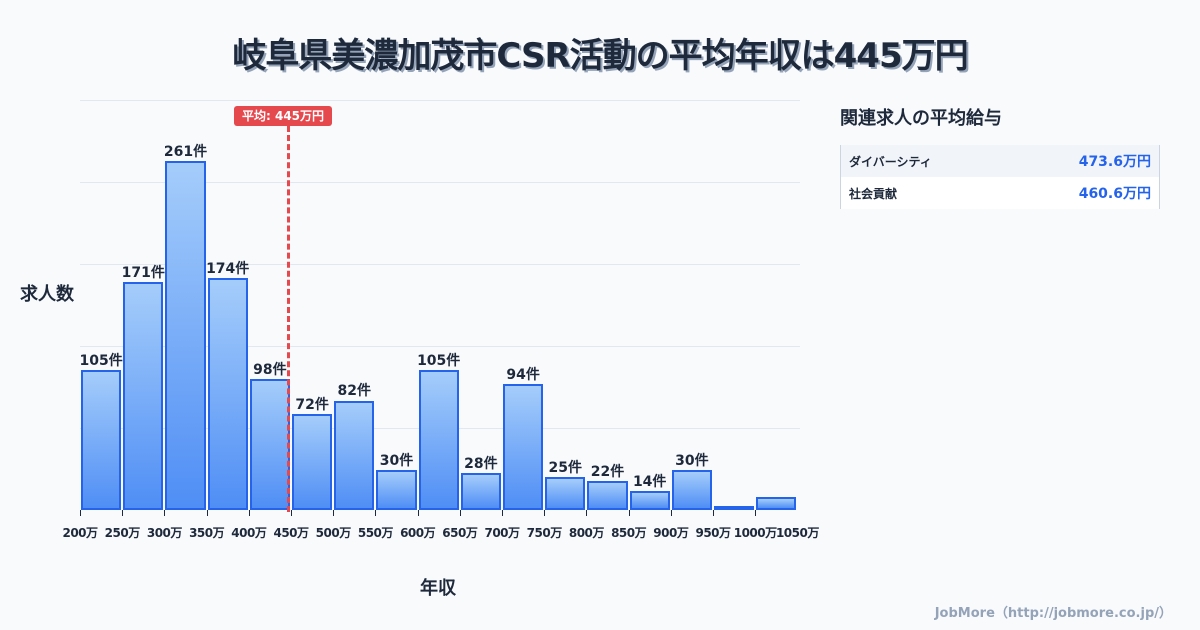 The image size is (1200, 630). What do you see at coordinates (481, 463) in the screenshot?
I see `bar-value-label: 28件` at bounding box center [481, 463].